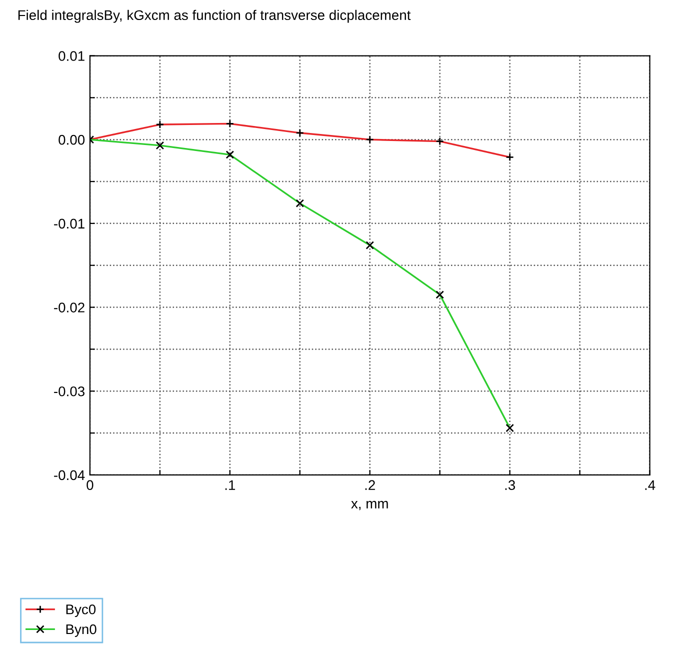 Image resolution: width=692 pixels, height=656 pixels. What do you see at coordinates (230, 485) in the screenshot?
I see `x-tick-label: .1` at bounding box center [230, 485].